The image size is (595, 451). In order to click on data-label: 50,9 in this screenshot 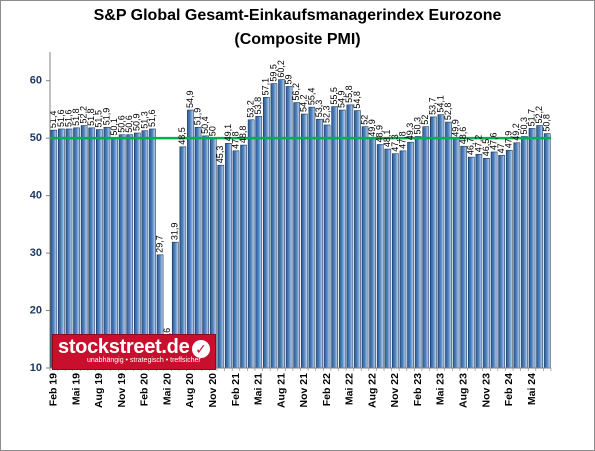, I will do `click(137, 122)`.